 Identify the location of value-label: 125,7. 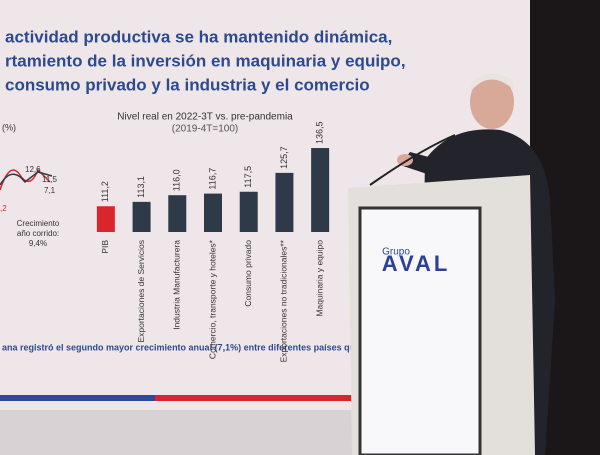
(284, 157).